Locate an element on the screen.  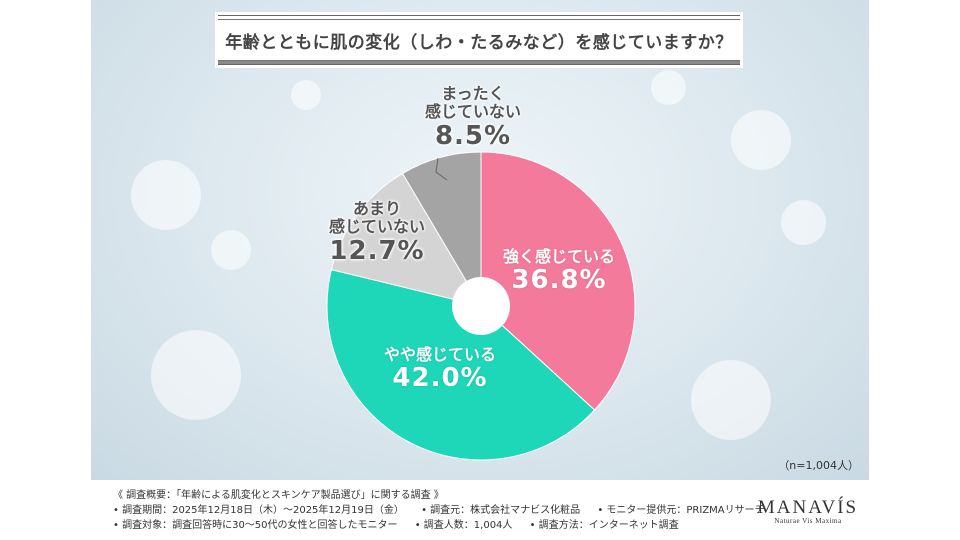
slice-name-not-at-all-1: まったく is located at coordinates (473, 93).